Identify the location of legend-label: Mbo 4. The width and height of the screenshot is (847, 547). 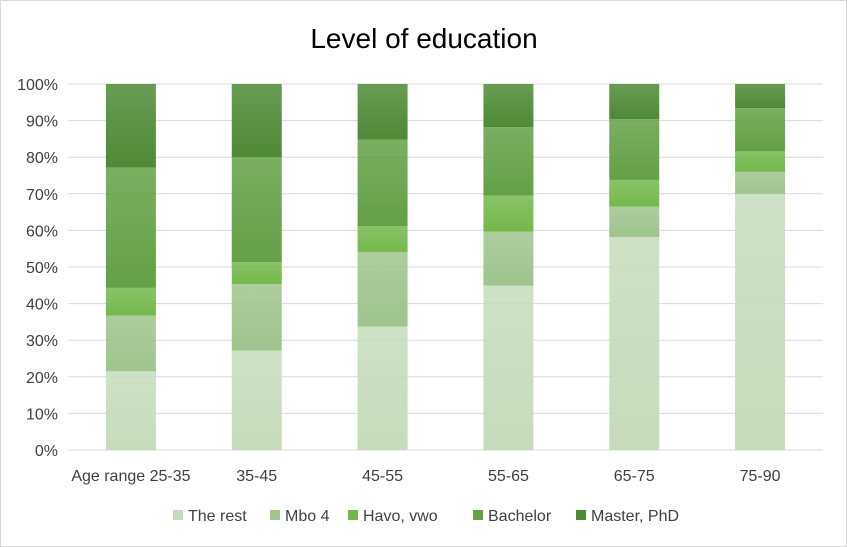
(307, 516).